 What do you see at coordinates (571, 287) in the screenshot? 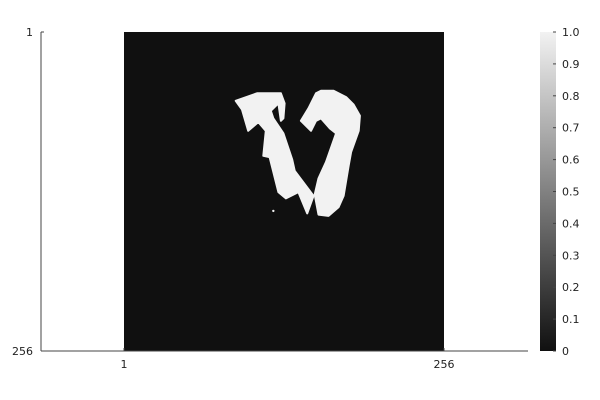
I see `colorbar-tick-label: 0.2` at bounding box center [571, 287].